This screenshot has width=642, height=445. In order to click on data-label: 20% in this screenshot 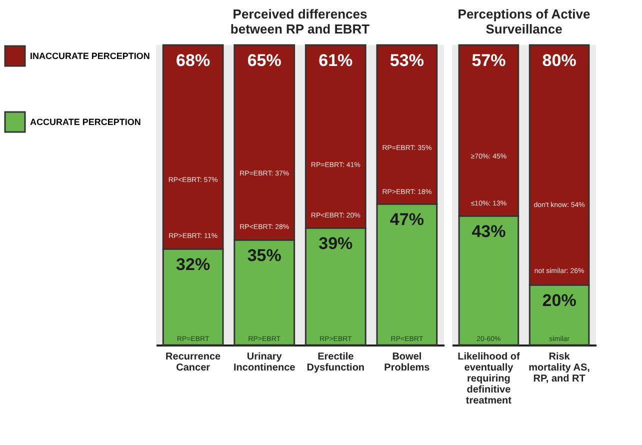, I will do `click(559, 300)`.